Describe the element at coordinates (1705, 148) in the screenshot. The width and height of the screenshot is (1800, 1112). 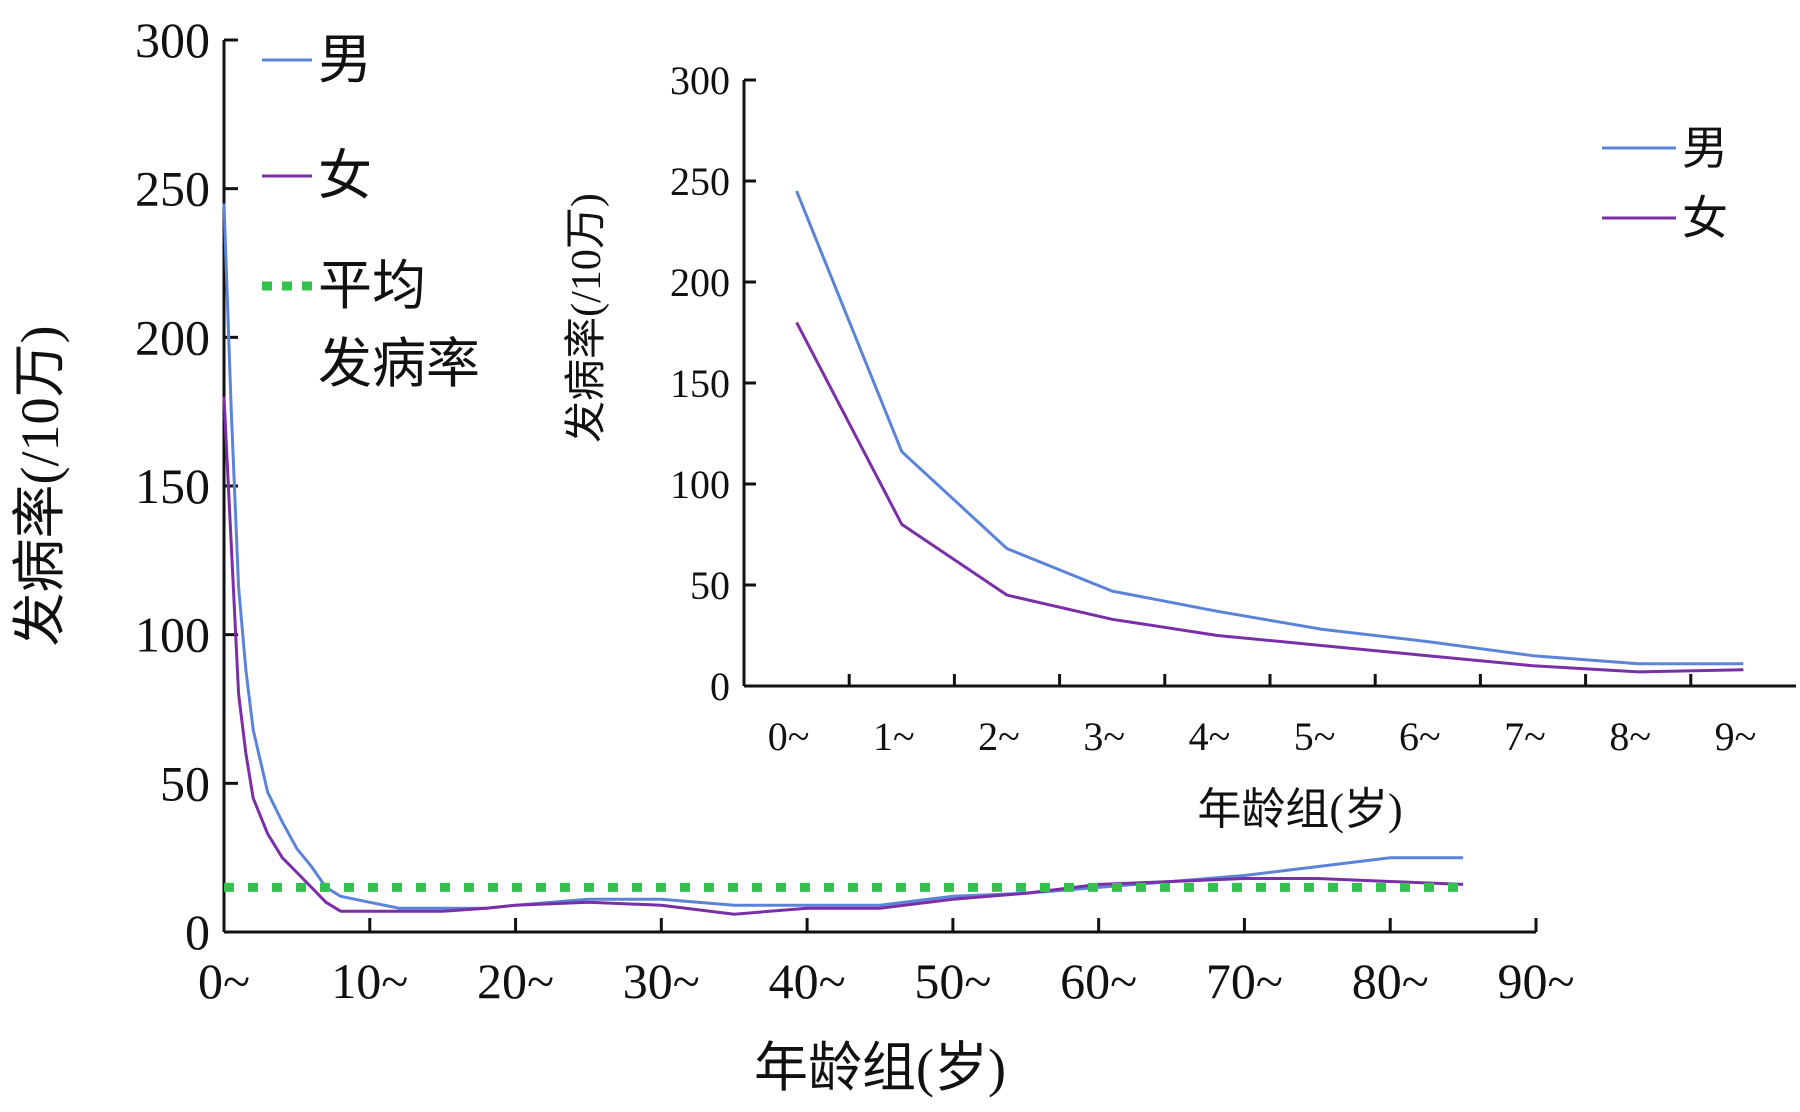
I see `inset-legend-label-0: 男` at that location.